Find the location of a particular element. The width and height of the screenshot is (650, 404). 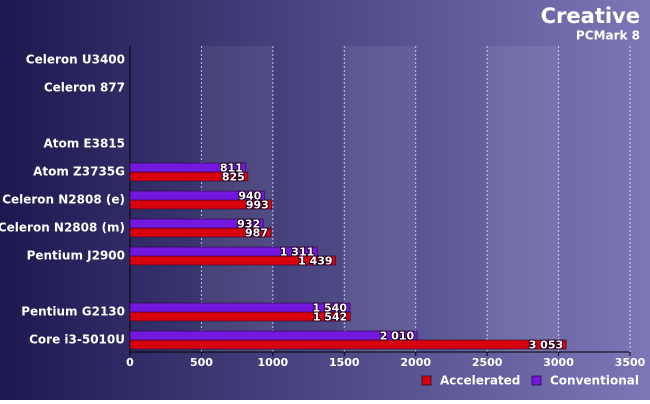

y-tick-label: Core i3-5010U is located at coordinates (77, 340).